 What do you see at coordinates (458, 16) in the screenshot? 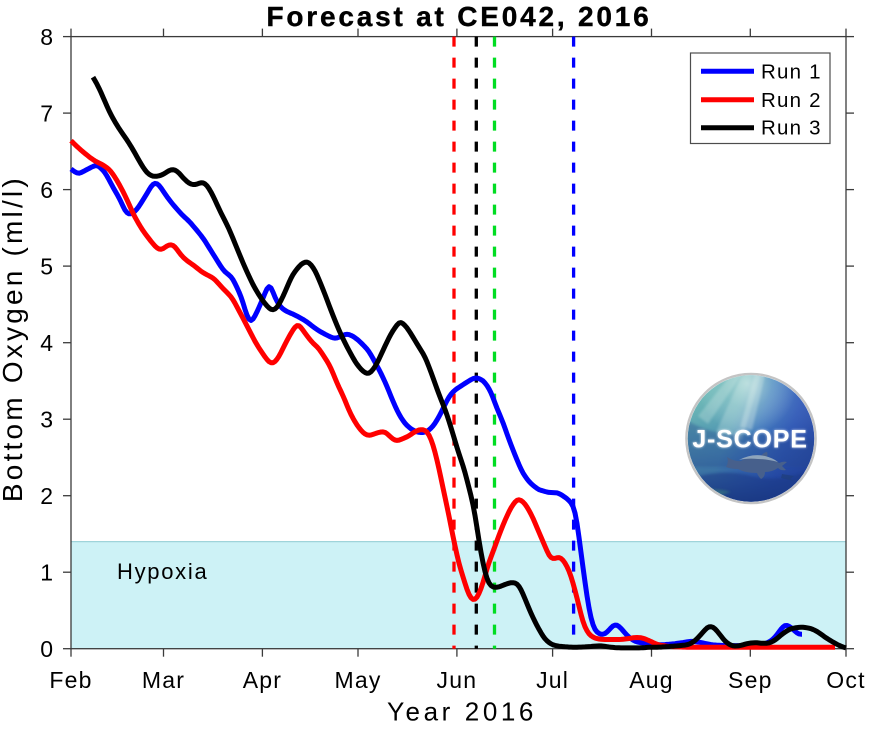
I see `svg-text: Forecast at CE042, 2016` at bounding box center [458, 16].